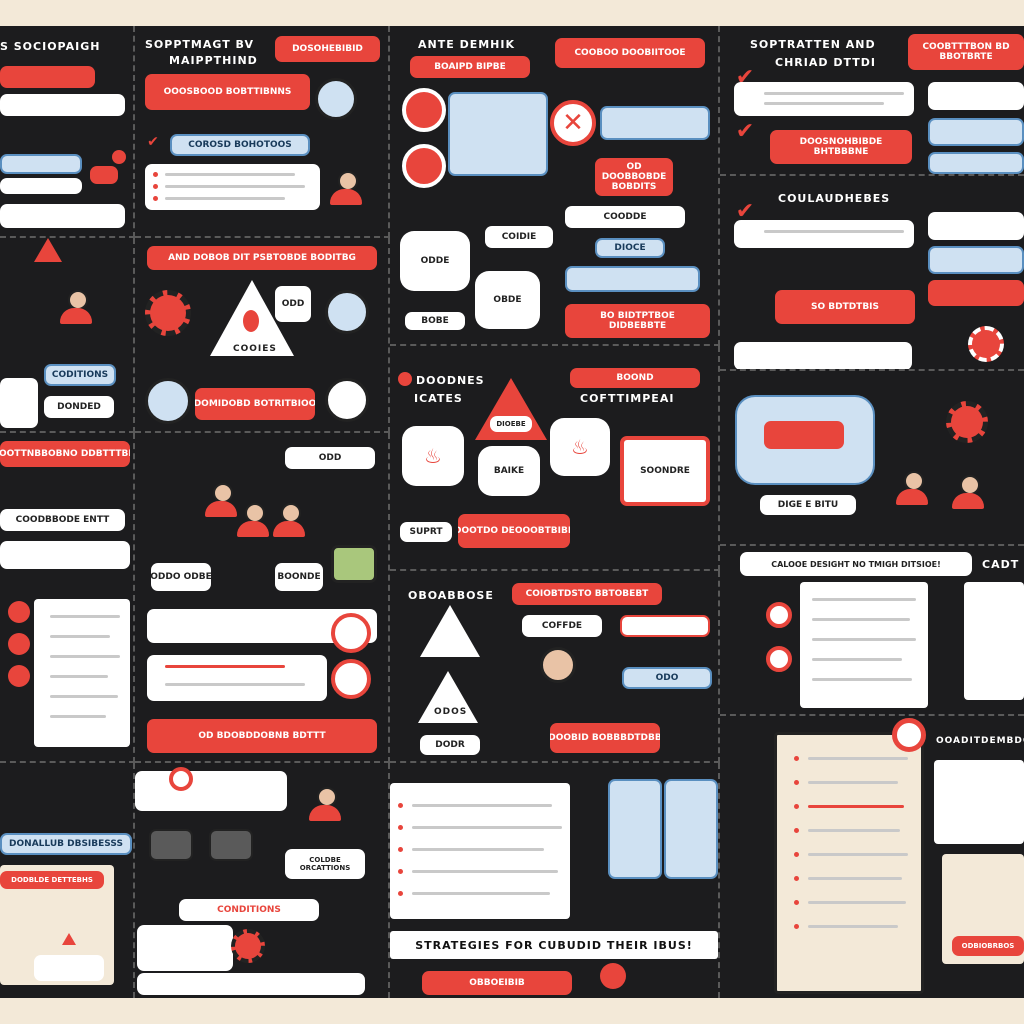  Describe the element at coordinates (813, 44) in the screenshot. I see `panel-title: SOPTRATTEN AND` at that location.